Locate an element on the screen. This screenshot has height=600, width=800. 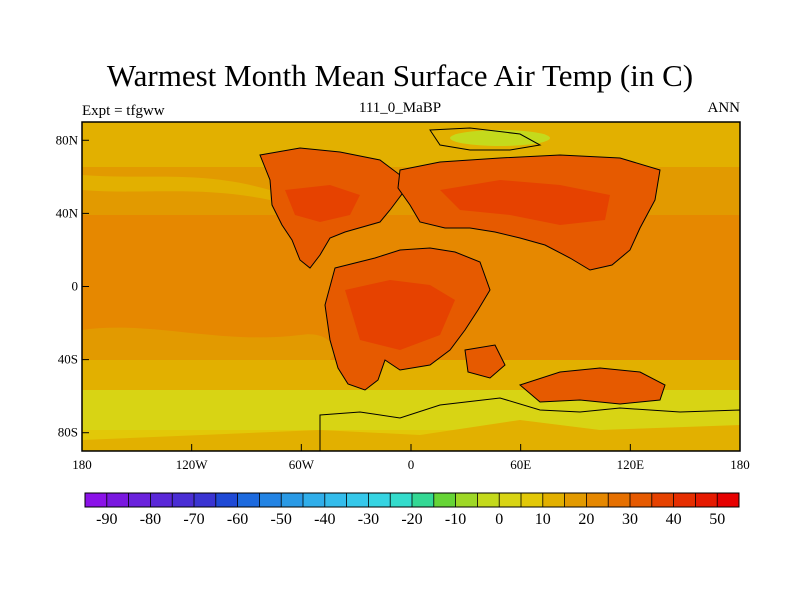
lat-tick-label: 80S is located at coordinates (68, 432).